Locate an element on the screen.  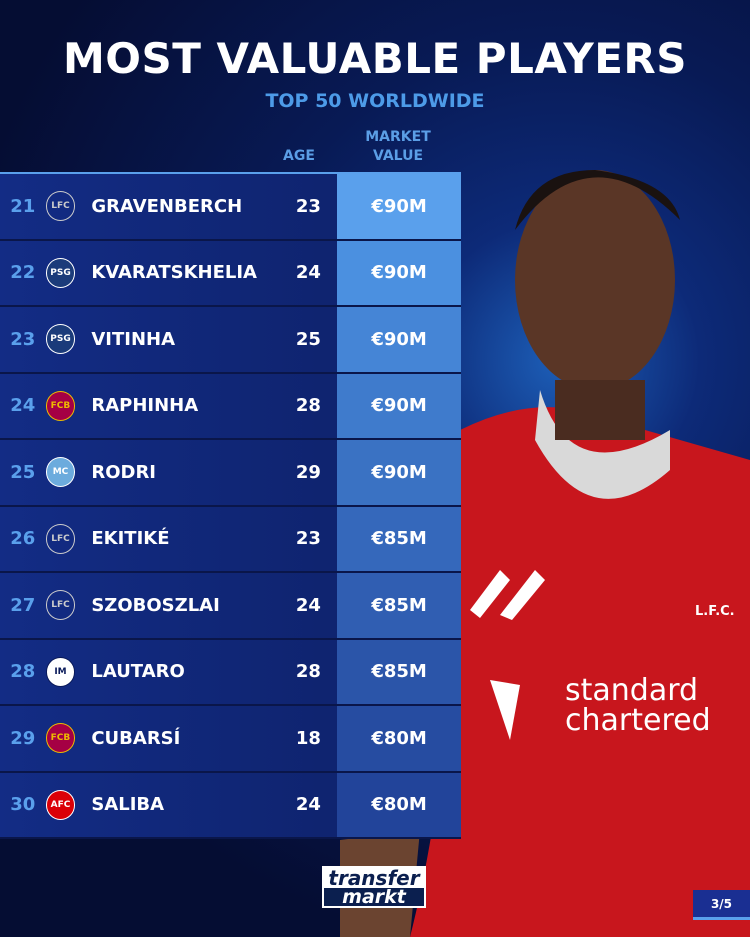
player-name: VITINHA is located at coordinates (133, 339).